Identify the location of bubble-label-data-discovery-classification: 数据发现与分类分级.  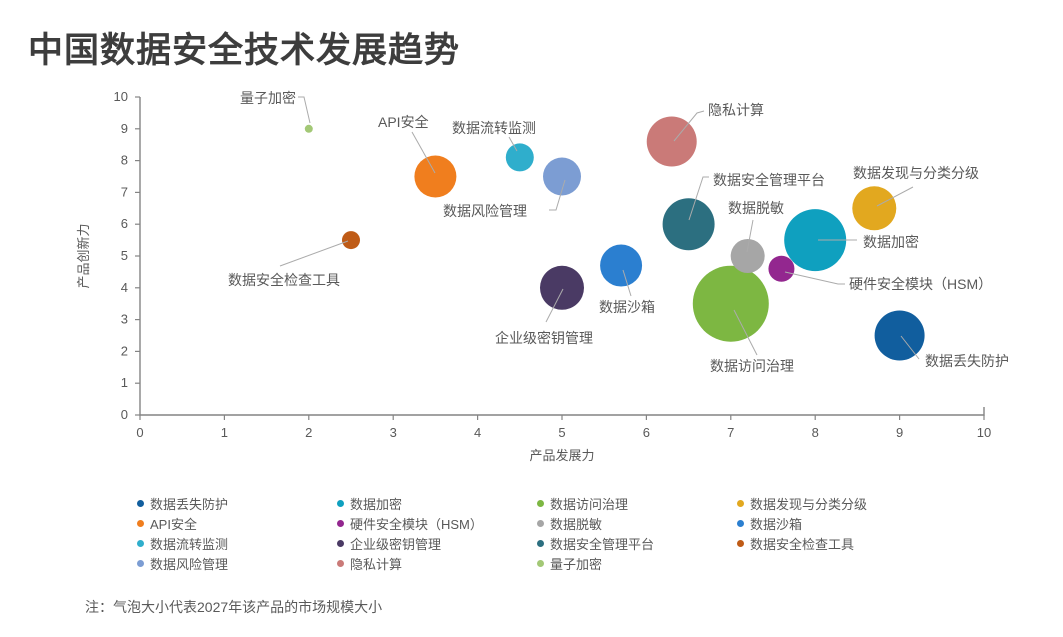
(916, 173).